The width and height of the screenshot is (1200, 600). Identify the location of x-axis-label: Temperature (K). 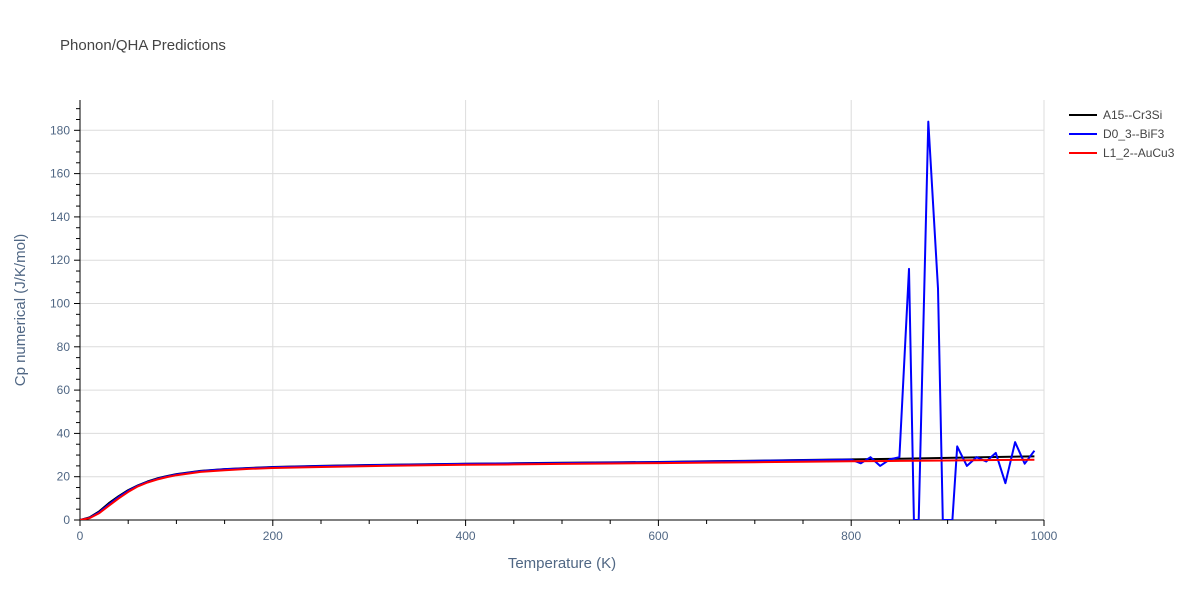
(562, 563).